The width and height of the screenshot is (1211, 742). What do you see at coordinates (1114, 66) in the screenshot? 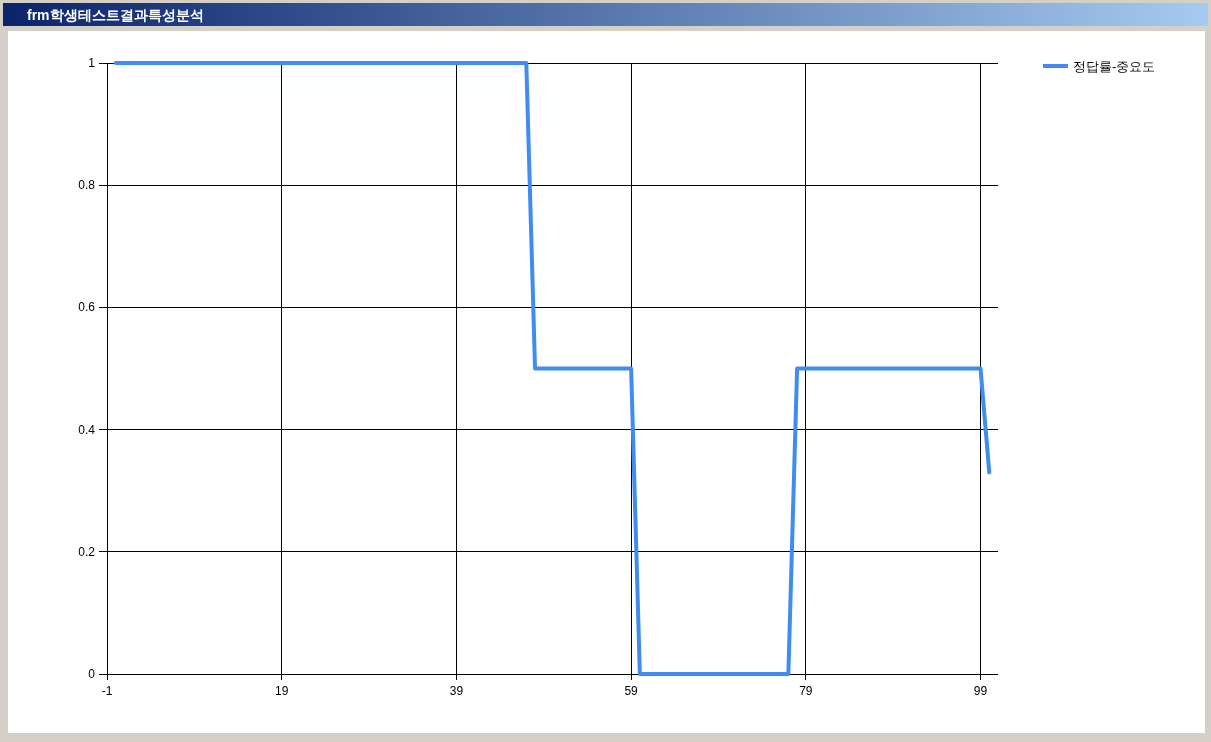
I see `legend-label: 정답률-중요도` at bounding box center [1114, 66].